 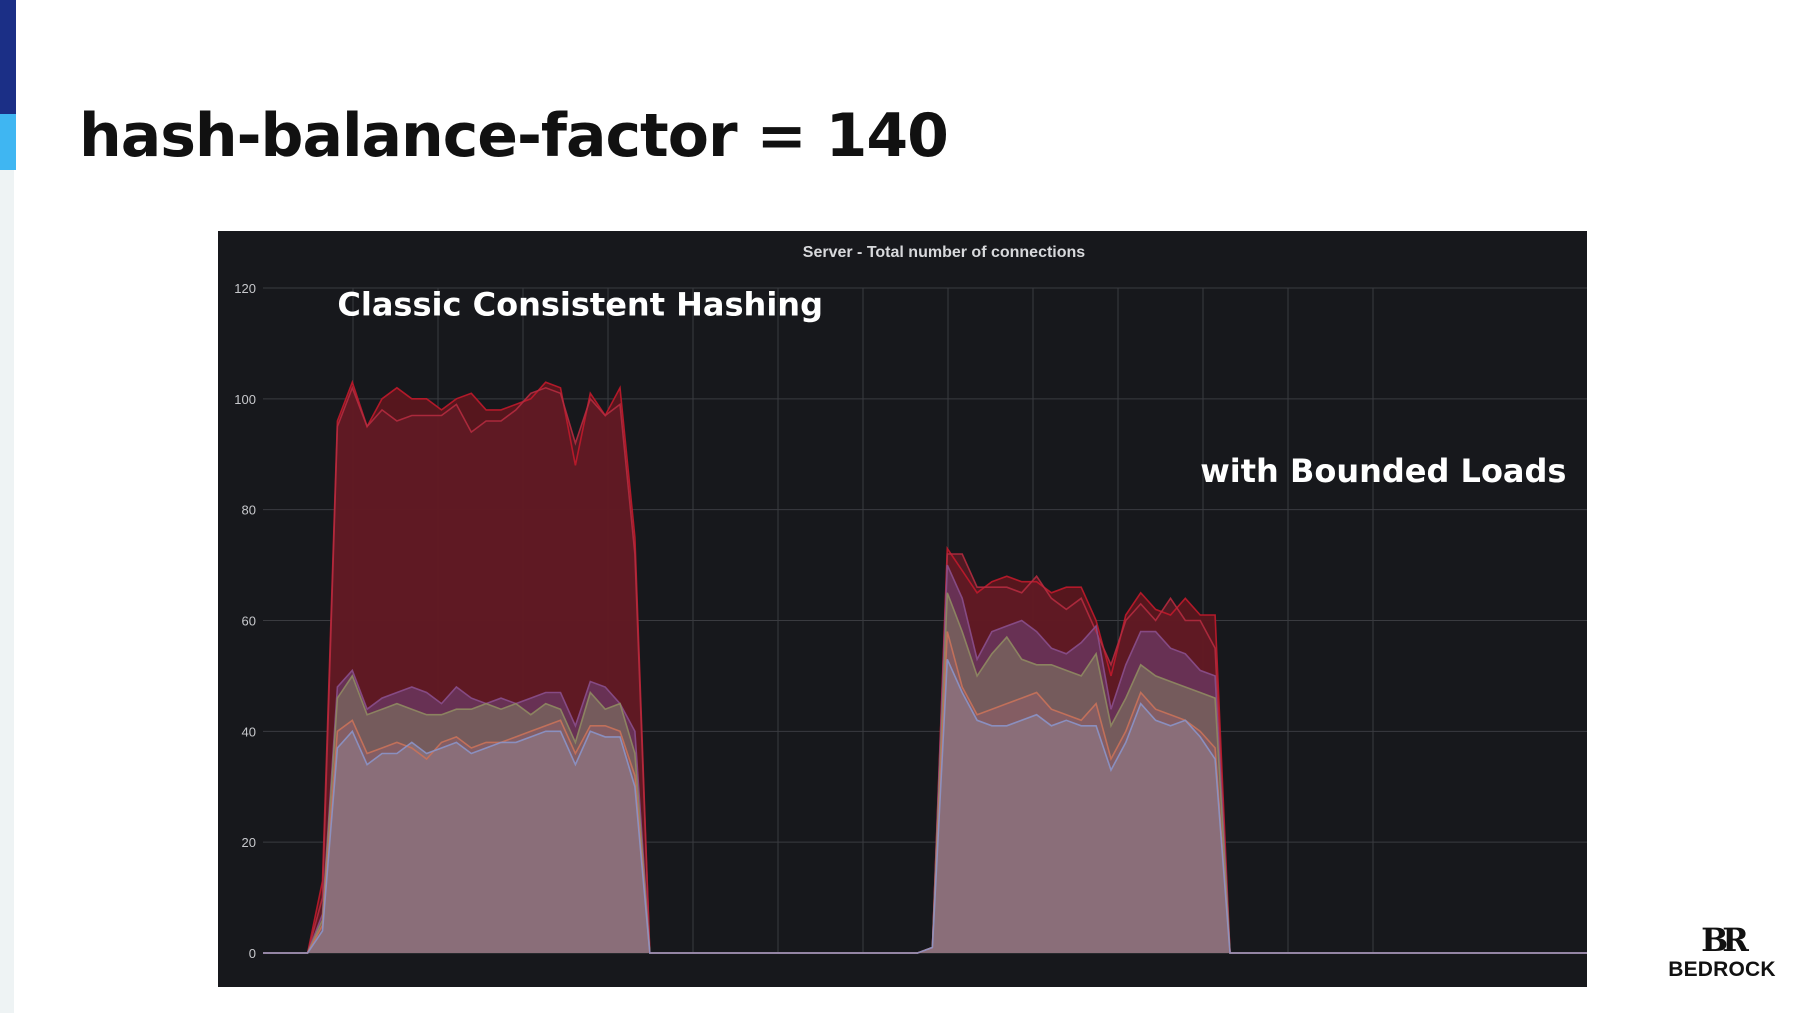 What do you see at coordinates (1722, 969) in the screenshot?
I see `brand-name: BEDROCK` at bounding box center [1722, 969].